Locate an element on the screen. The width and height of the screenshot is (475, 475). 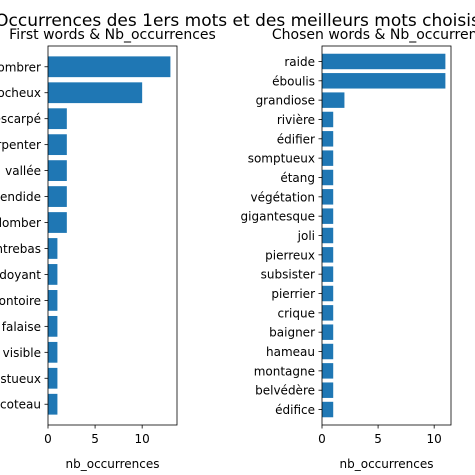
y-tick-label: splendide is located at coordinates (20, 197).